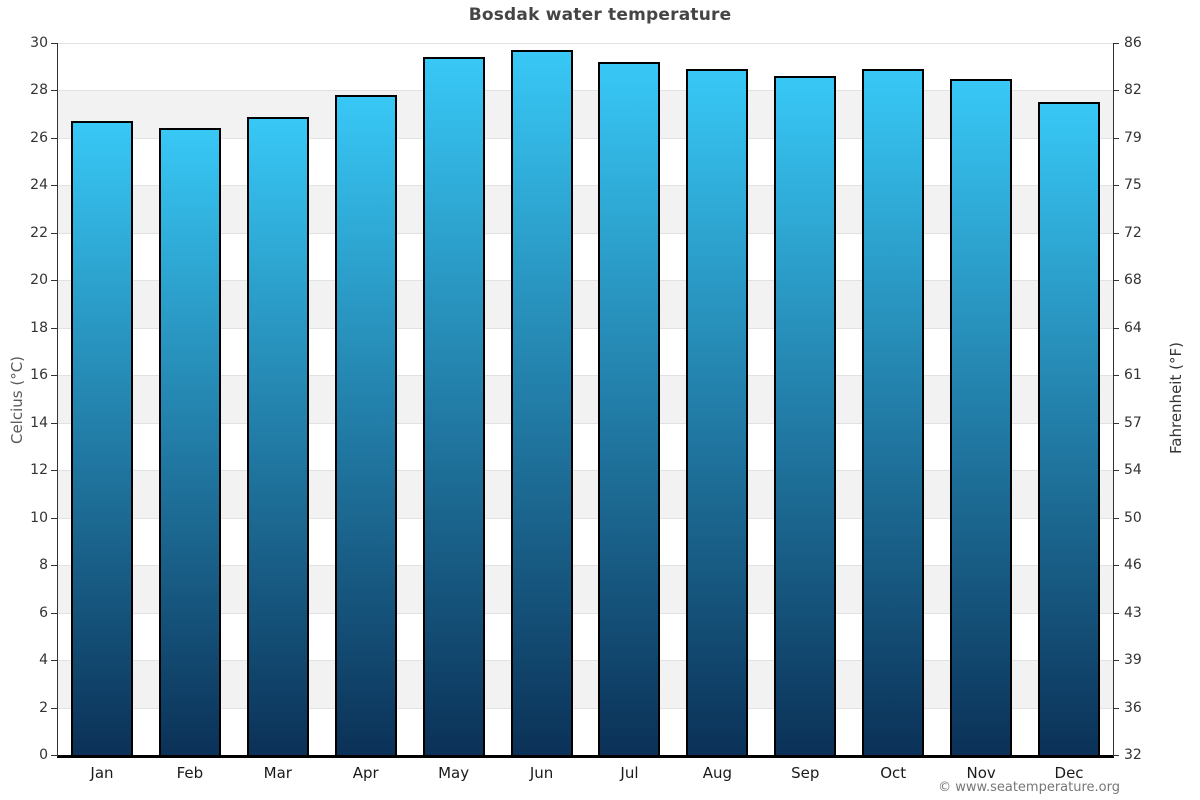  What do you see at coordinates (454, 773) in the screenshot?
I see `x-axis-label-may: May` at bounding box center [454, 773].